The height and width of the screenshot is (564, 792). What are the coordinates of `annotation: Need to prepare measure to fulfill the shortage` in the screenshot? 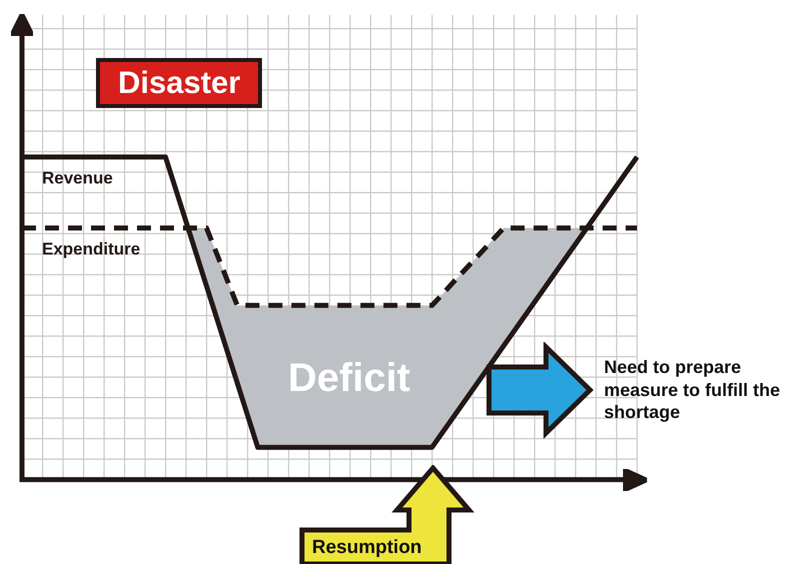 It's located at (693, 390).